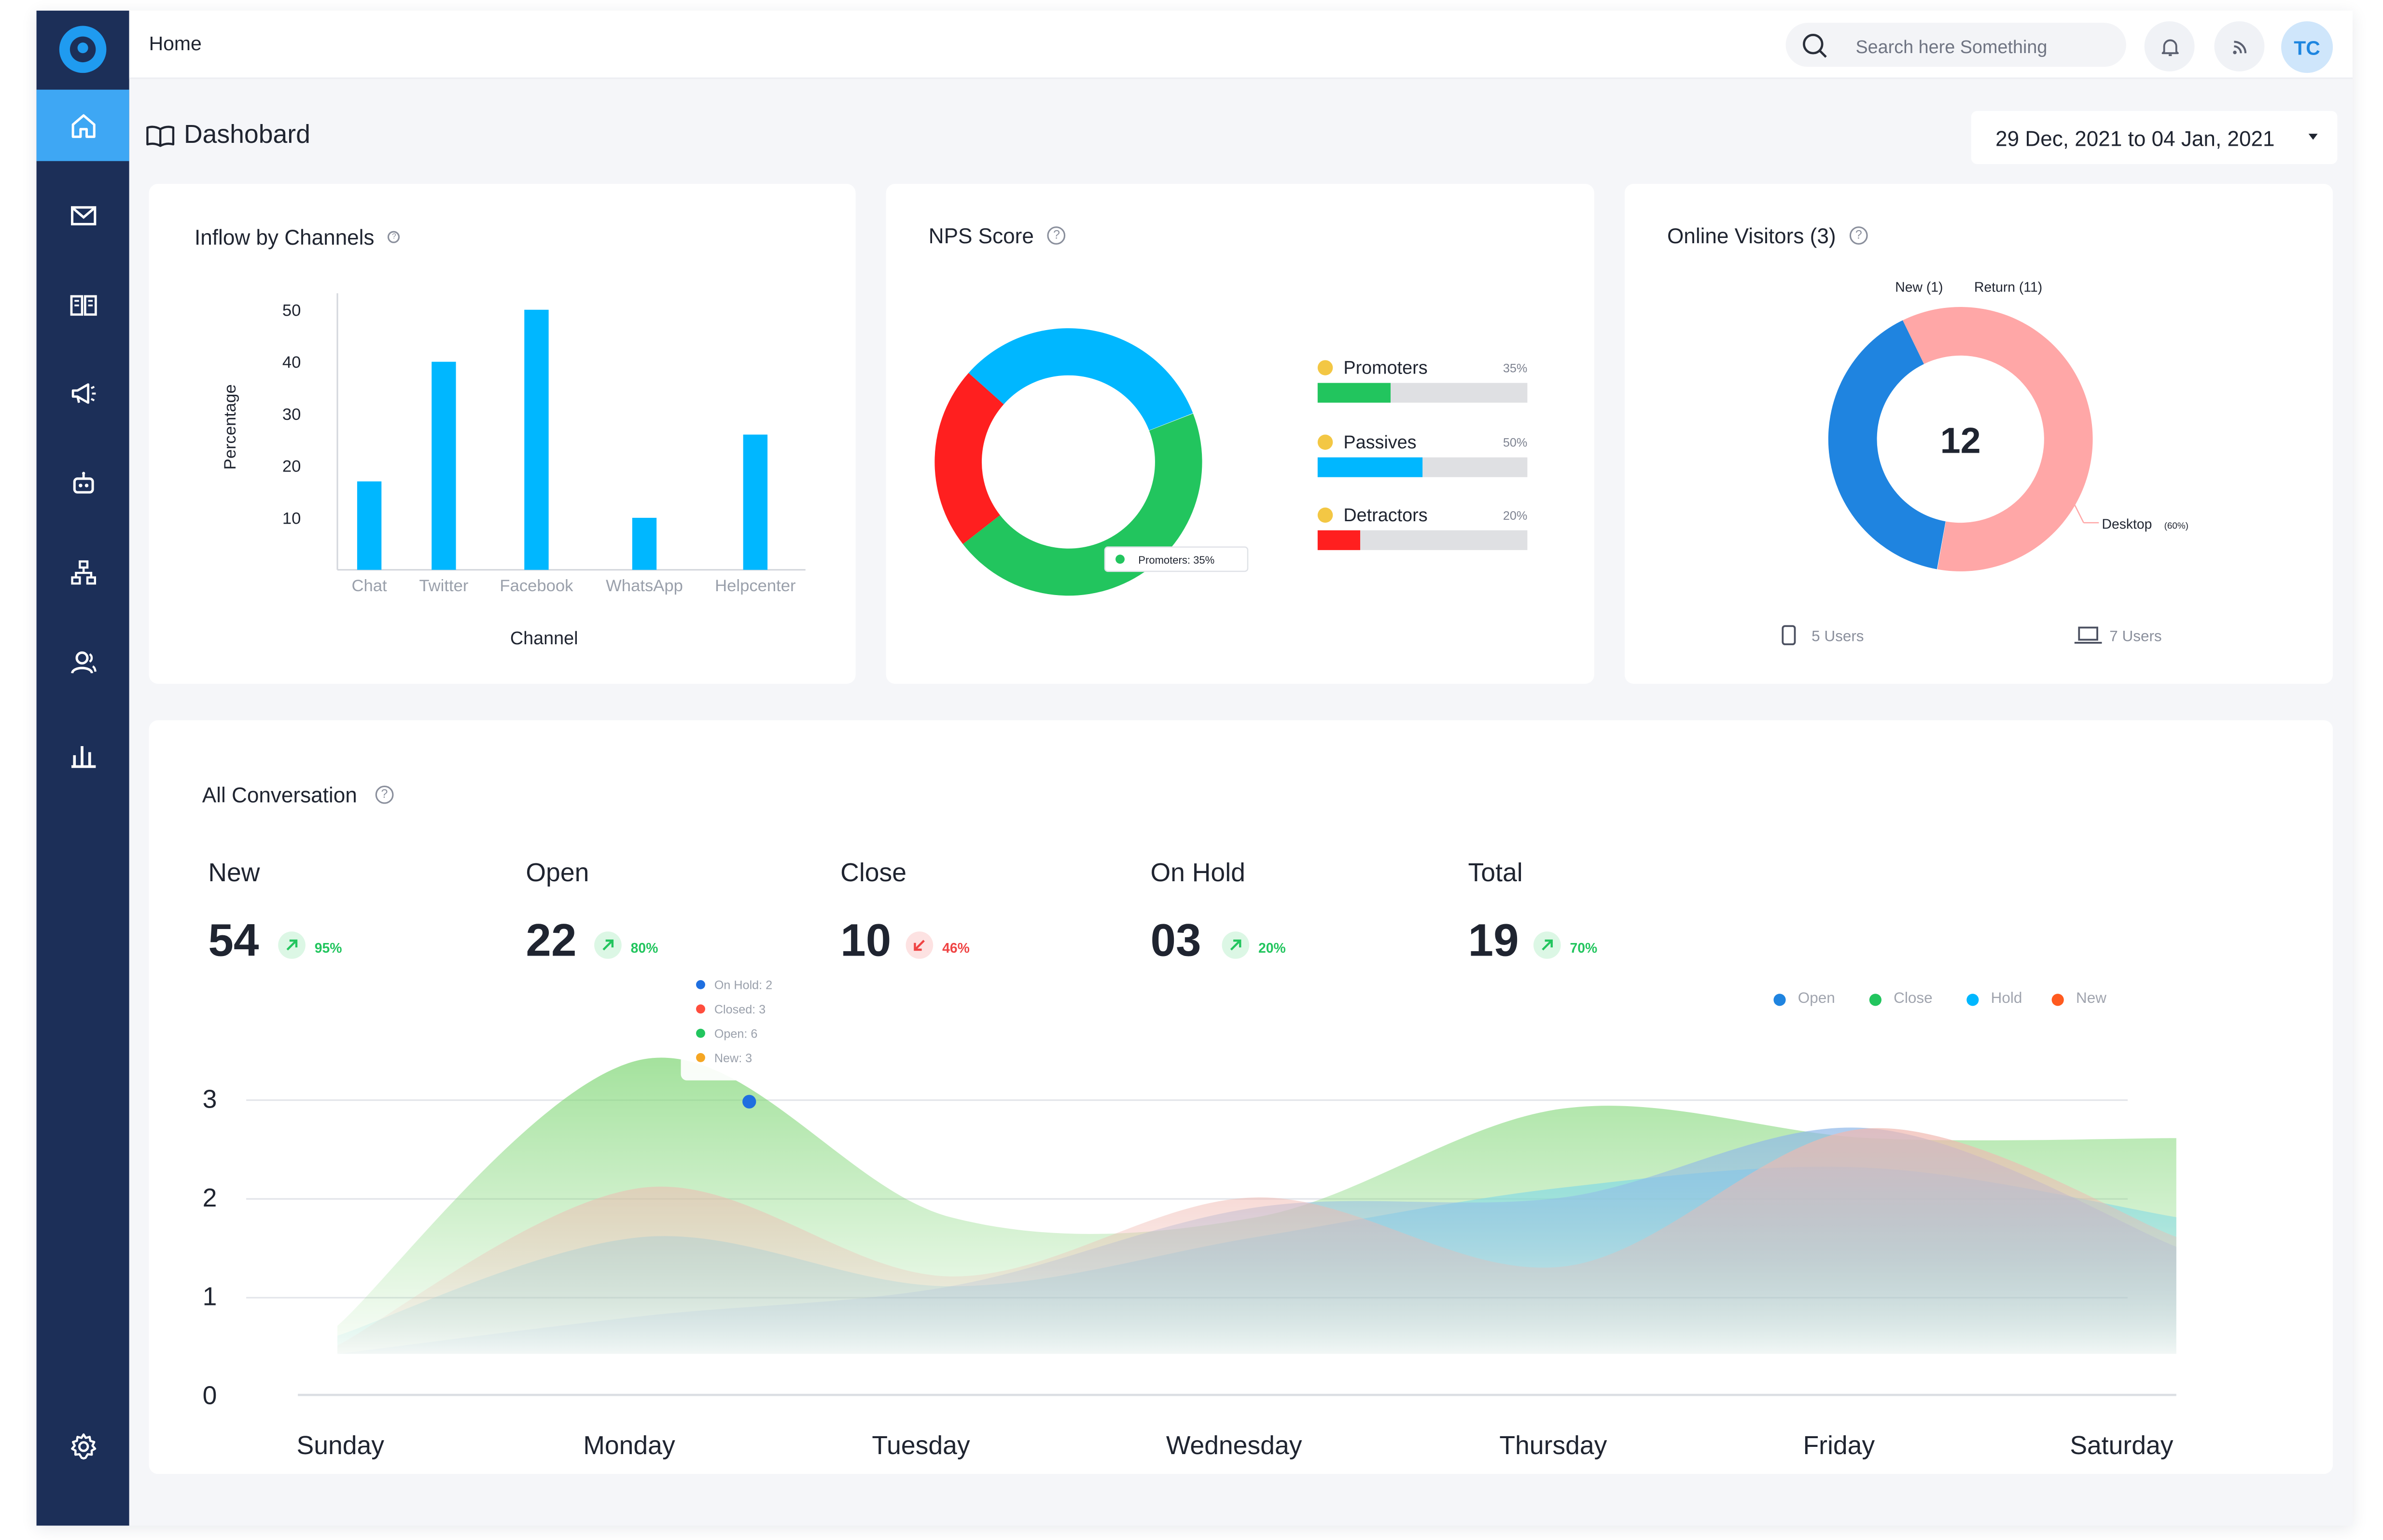 The width and height of the screenshot is (2383, 1540). I want to click on book-icon, so click(83, 304).